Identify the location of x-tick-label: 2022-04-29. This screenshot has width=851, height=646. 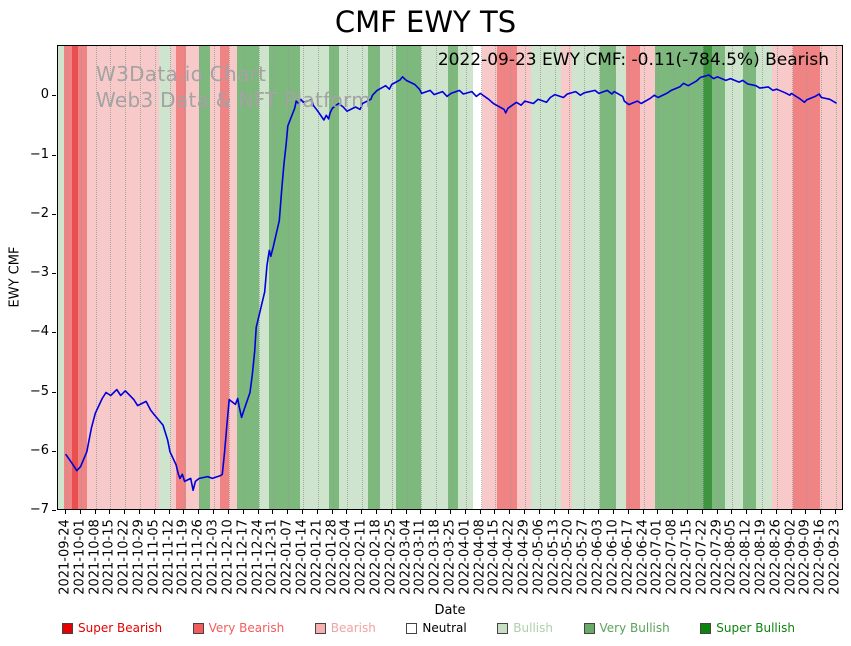
(524, 557).